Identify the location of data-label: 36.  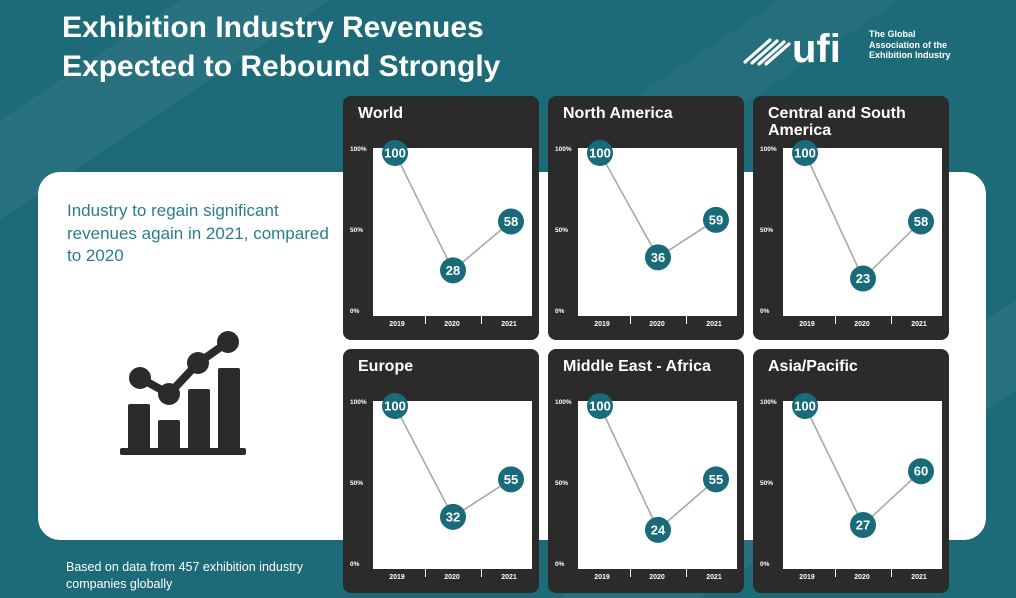
(658, 257).